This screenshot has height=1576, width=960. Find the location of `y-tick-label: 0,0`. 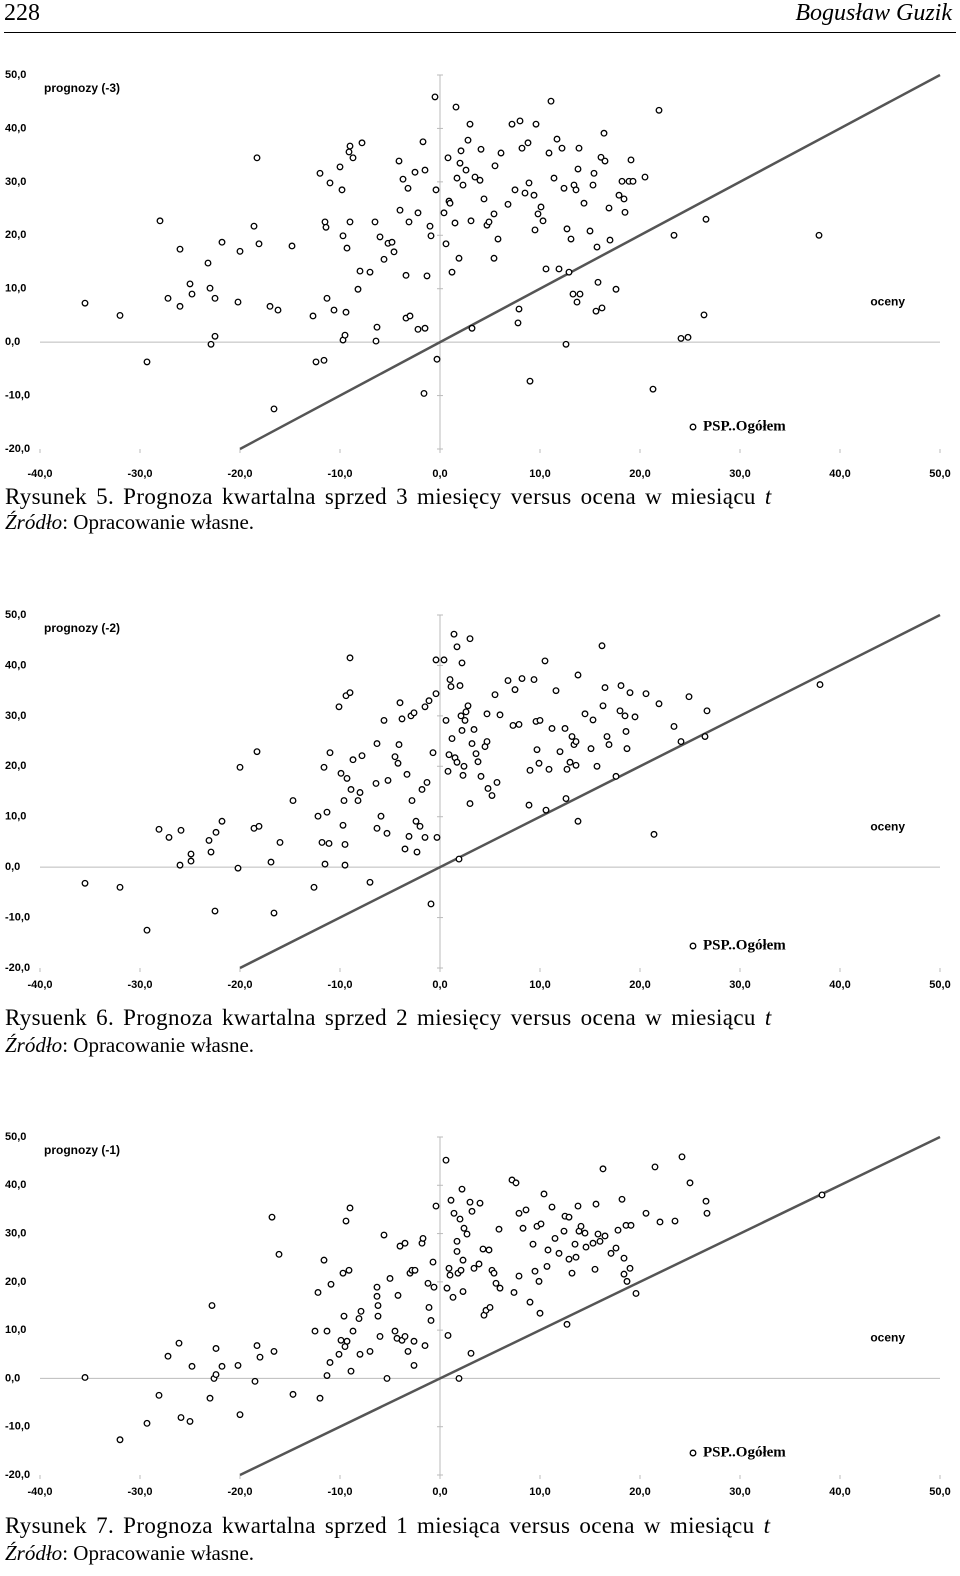

y-tick-label: 0,0 is located at coordinates (12, 1378).